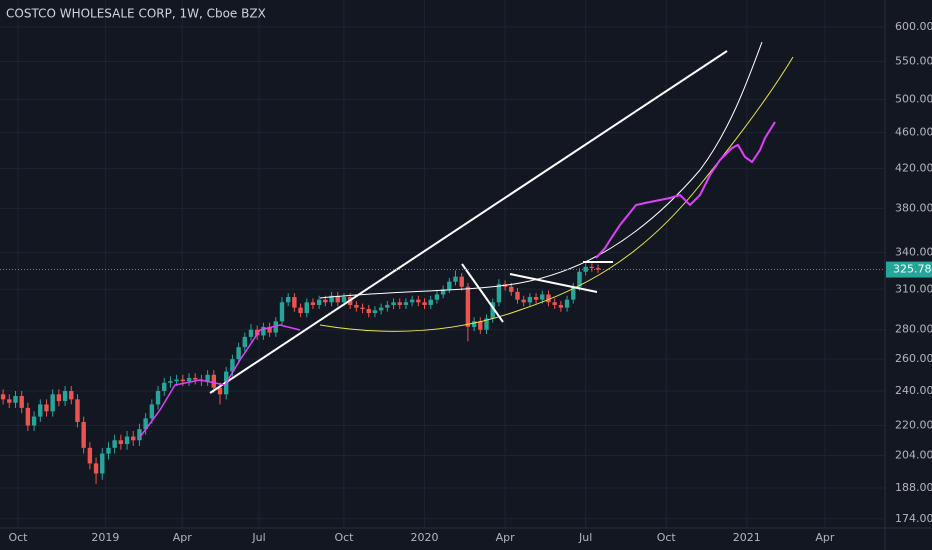  I want to click on y-tick-label: 500.00, so click(913, 98).